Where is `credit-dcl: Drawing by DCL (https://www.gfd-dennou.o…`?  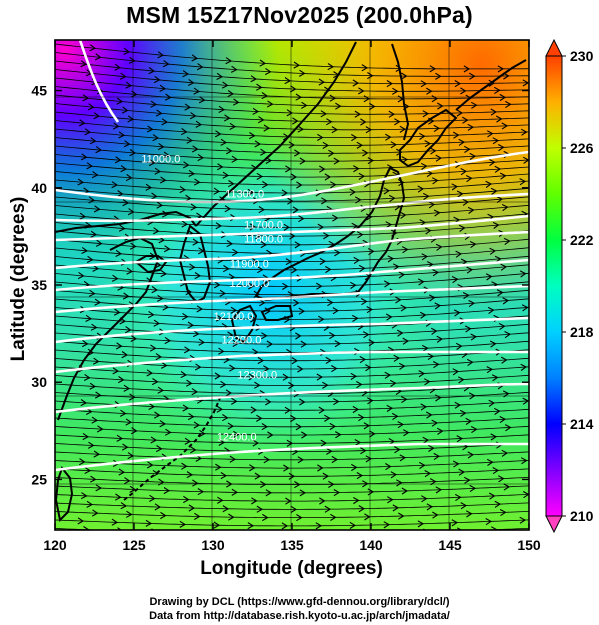
credit-dcl: Drawing by DCL (https://www.gfd-dennou.o… is located at coordinates (299, 602).